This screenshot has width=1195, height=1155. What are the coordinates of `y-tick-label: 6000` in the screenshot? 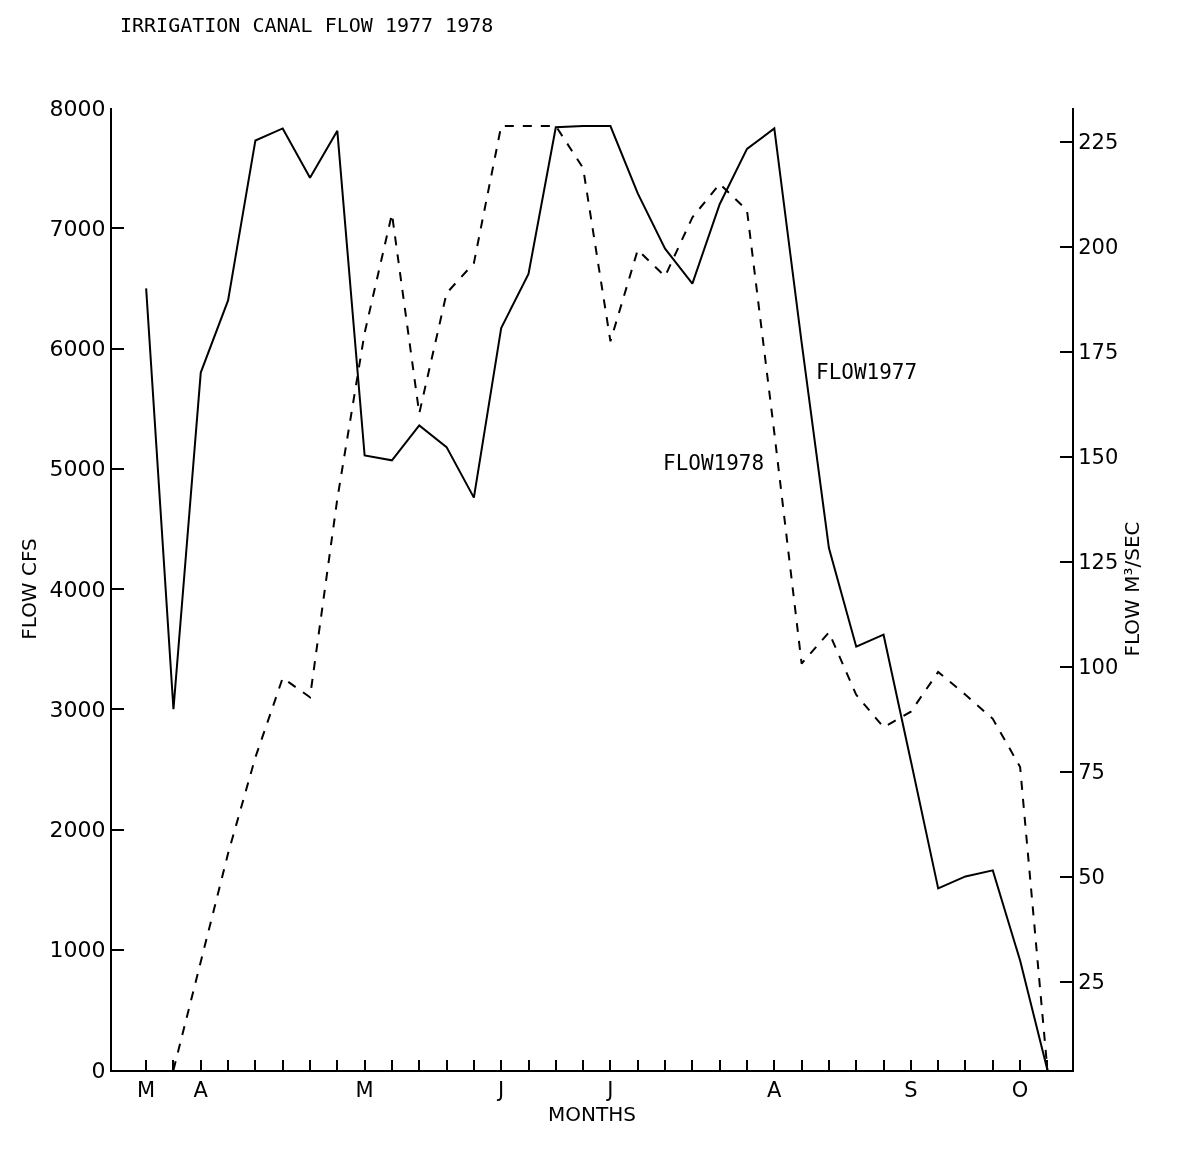 It's located at (77, 349).